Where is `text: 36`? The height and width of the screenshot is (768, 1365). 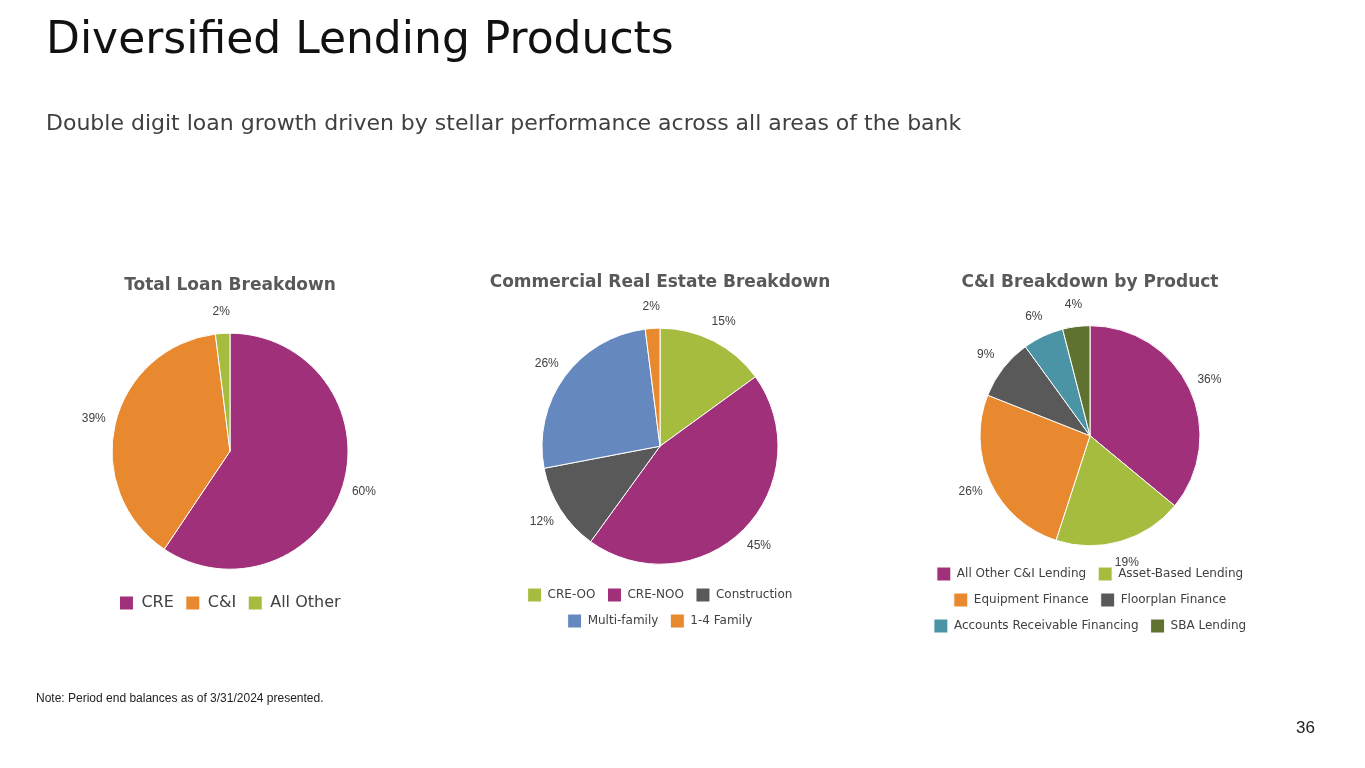
text: 36 is located at coordinates (1305, 728).